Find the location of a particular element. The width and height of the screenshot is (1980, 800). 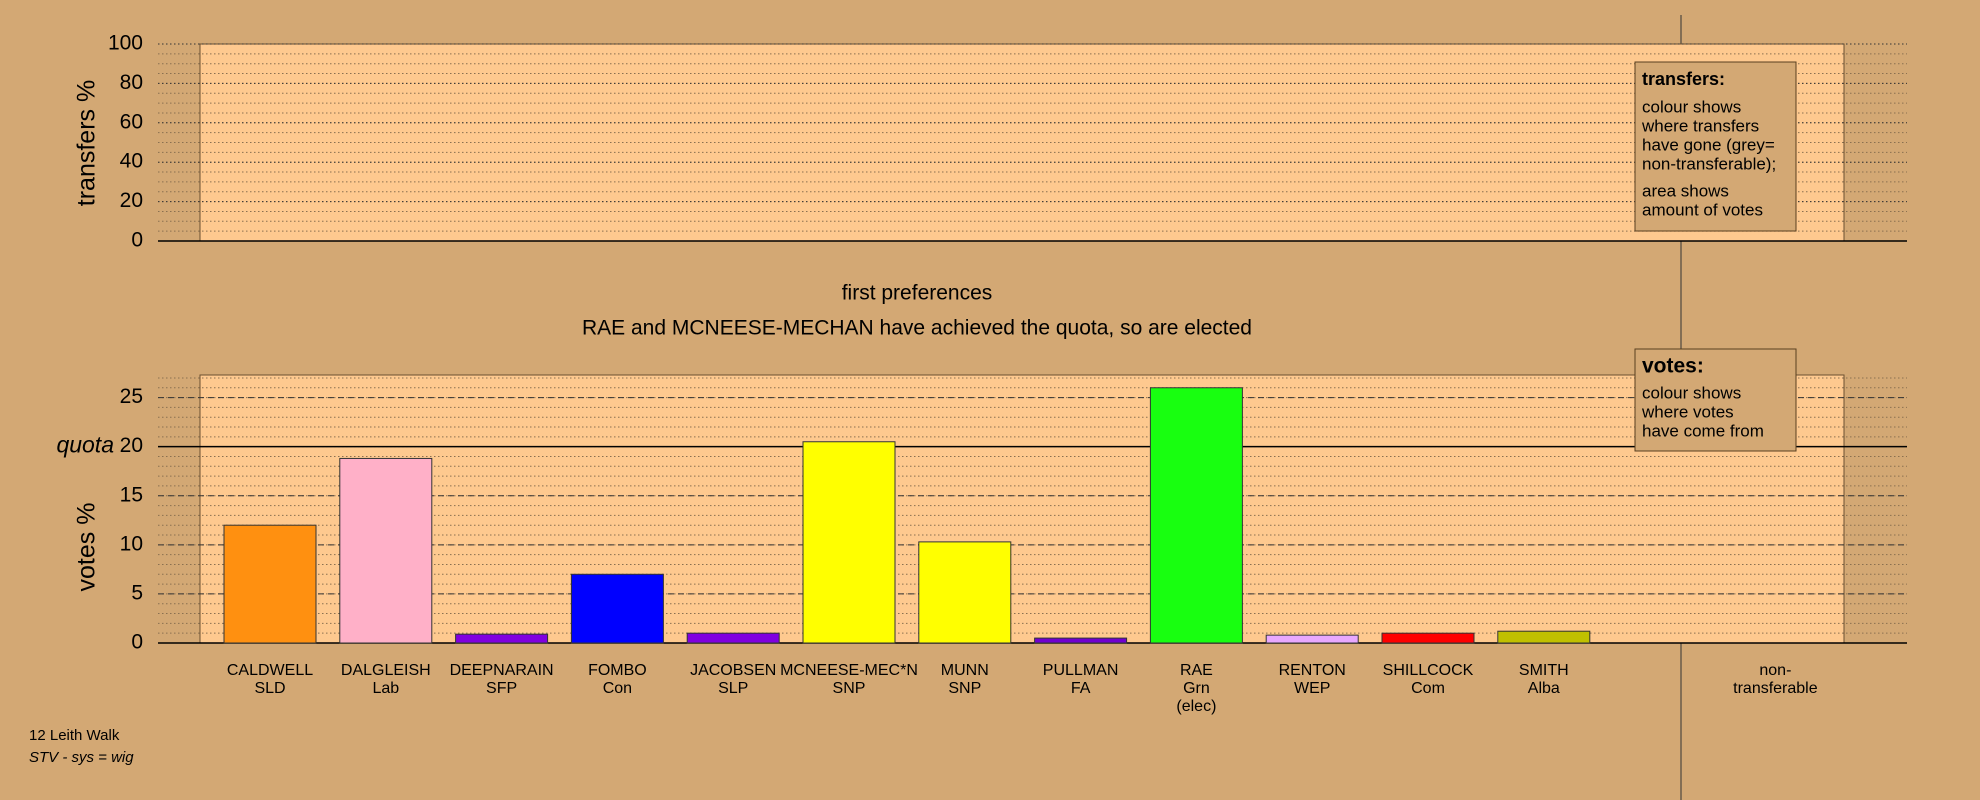

x-tick-label: WEP is located at coordinates (1312, 688).